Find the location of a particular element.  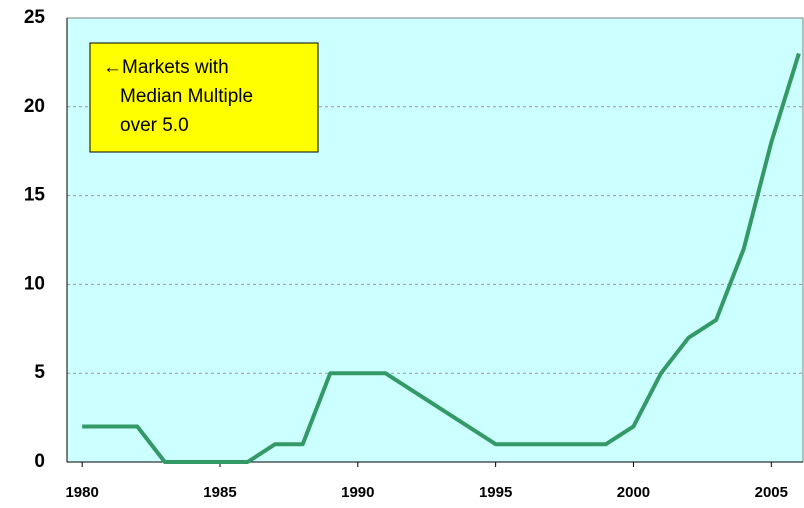

x-tick-label: 1995 is located at coordinates (495, 492).